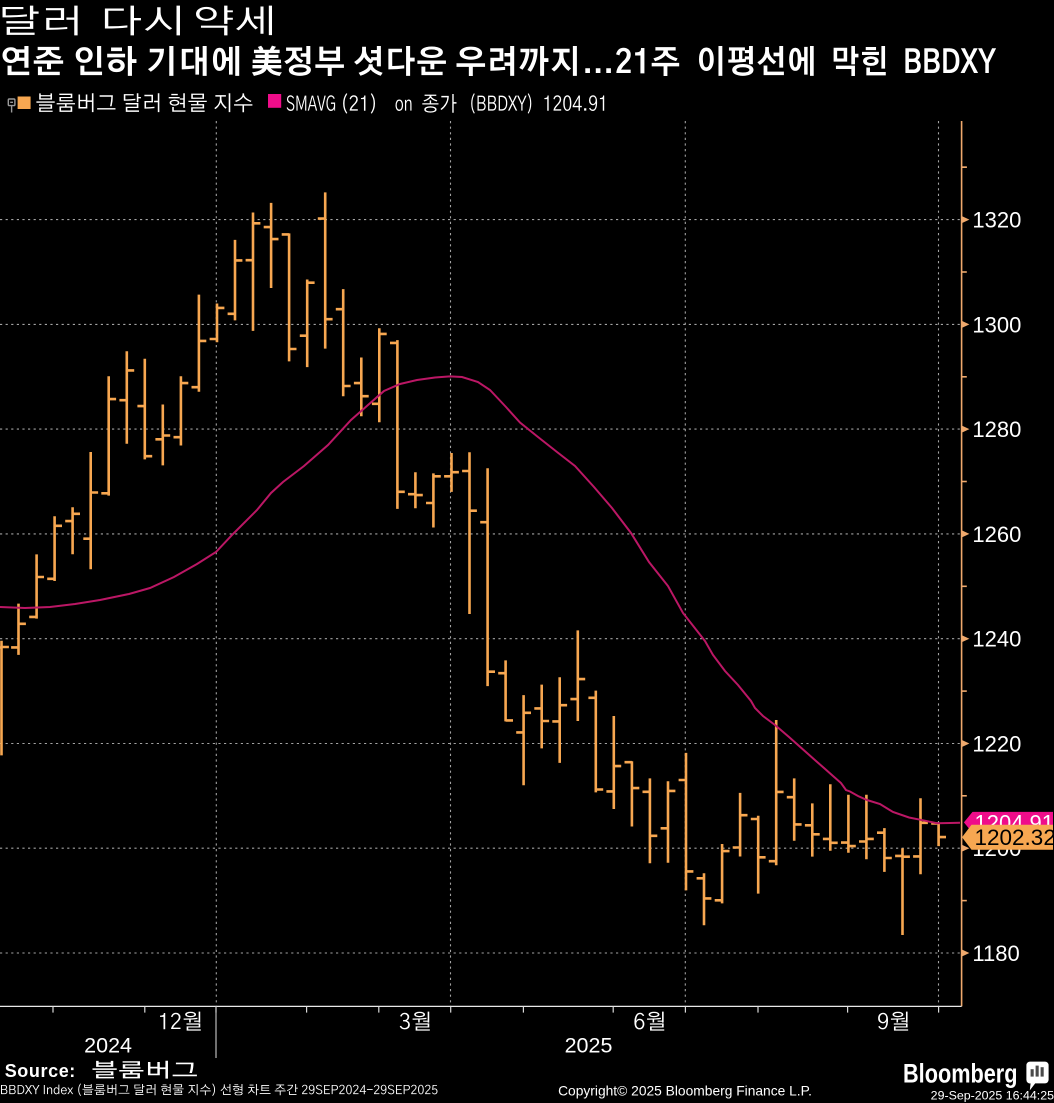  Describe the element at coordinates (589, 1046) in the screenshot. I see `svg-text: 2025` at that location.